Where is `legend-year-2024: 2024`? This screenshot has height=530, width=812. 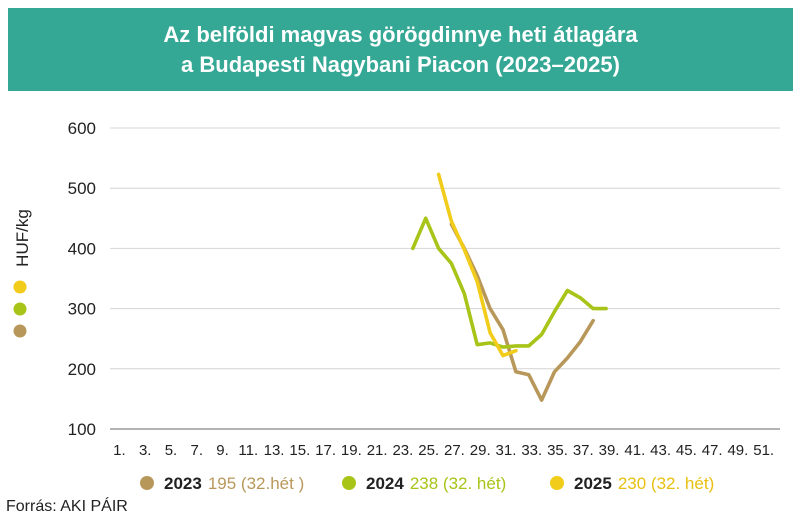
legend-year-2024: 2024 is located at coordinates (385, 483).